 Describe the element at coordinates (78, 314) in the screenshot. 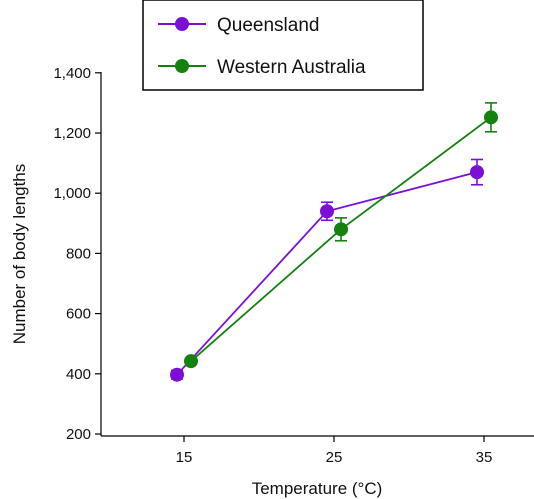

I see `y-tick-label: 600` at that location.